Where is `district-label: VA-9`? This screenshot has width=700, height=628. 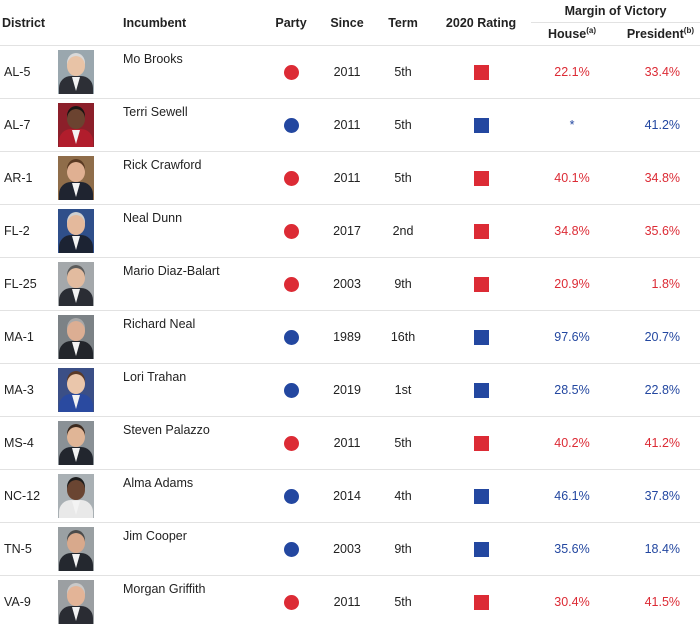 district-label: VA-9 is located at coordinates (17, 602).